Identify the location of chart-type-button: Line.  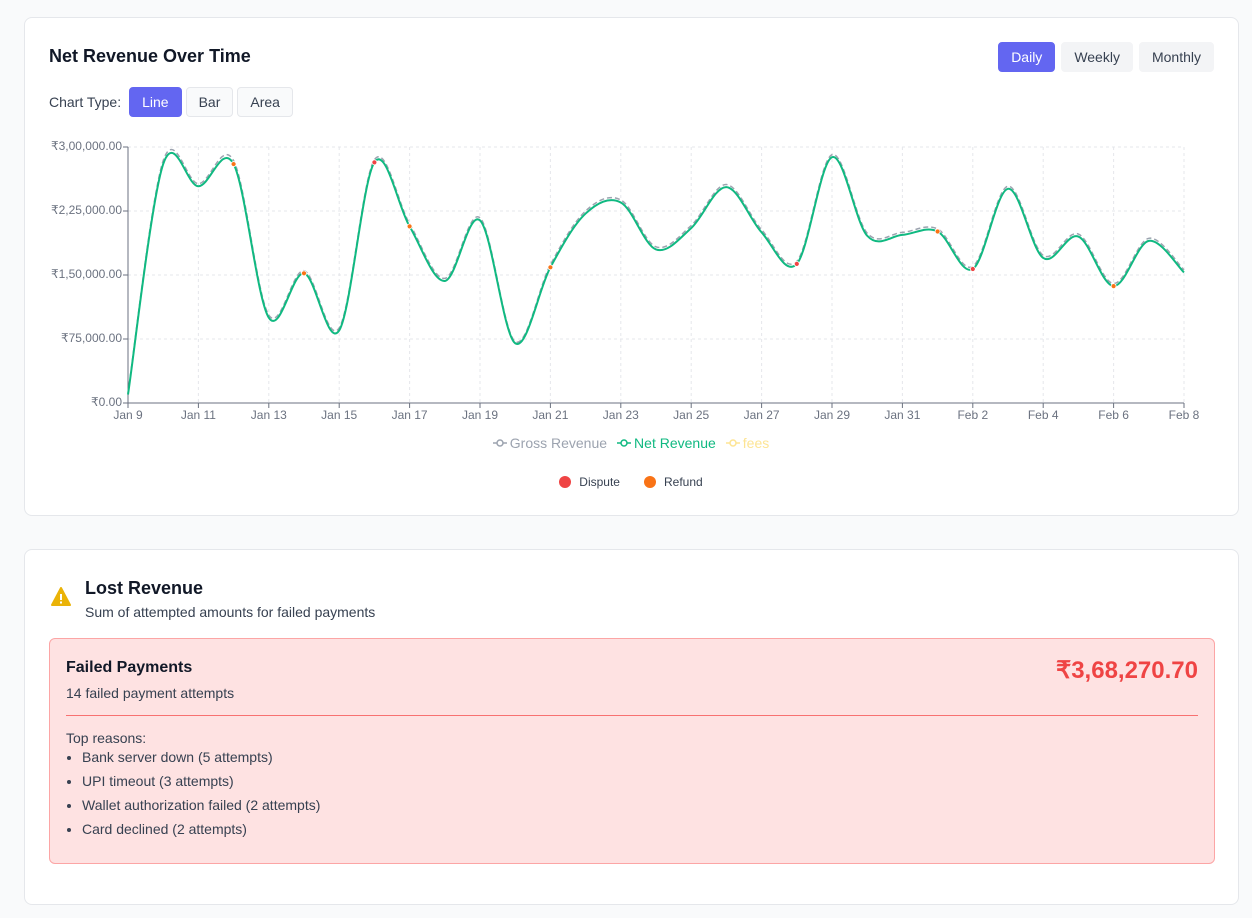
(155, 102).